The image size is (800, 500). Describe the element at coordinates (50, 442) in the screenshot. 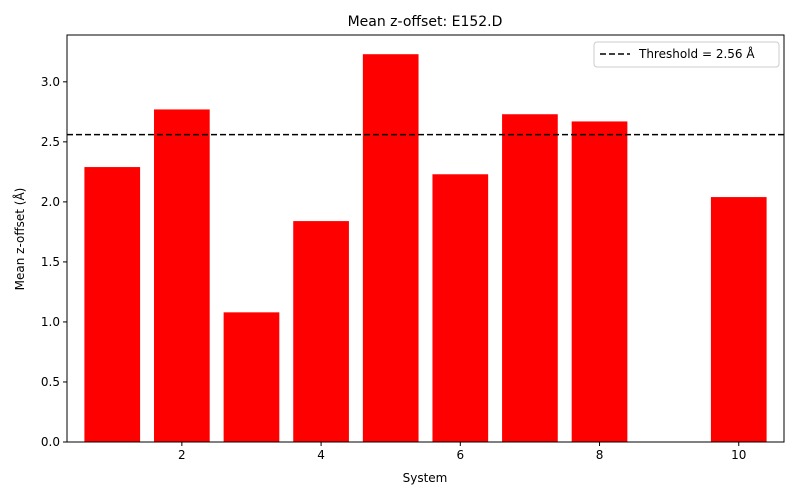

I see `y-tick-label: 0.0` at that location.